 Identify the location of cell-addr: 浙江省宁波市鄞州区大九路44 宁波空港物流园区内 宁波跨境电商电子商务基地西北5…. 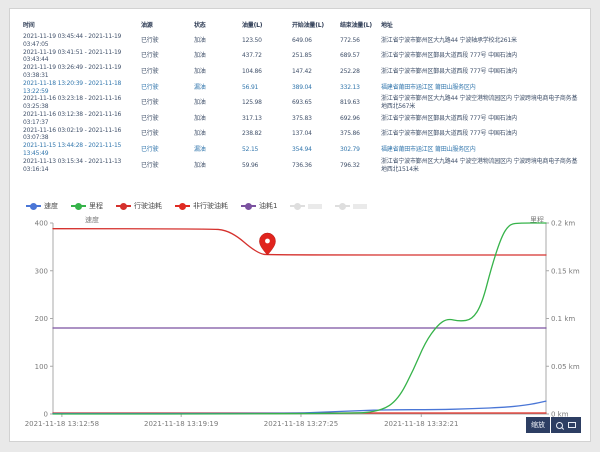
(479, 103).